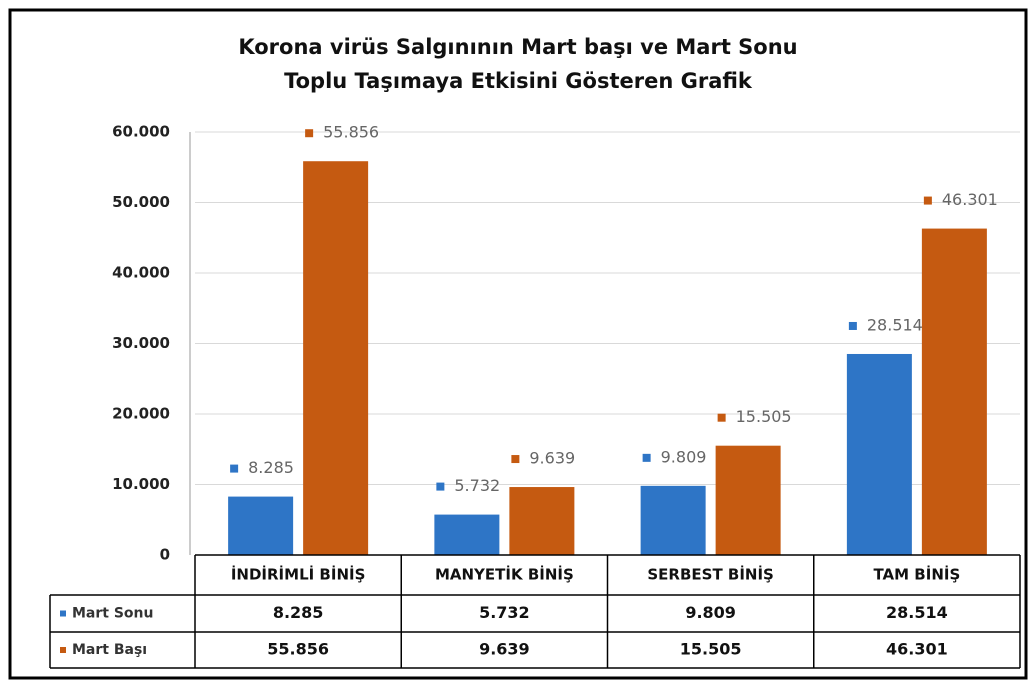  What do you see at coordinates (298, 649) in the screenshot?
I see `table-cell: 55.856` at bounding box center [298, 649].